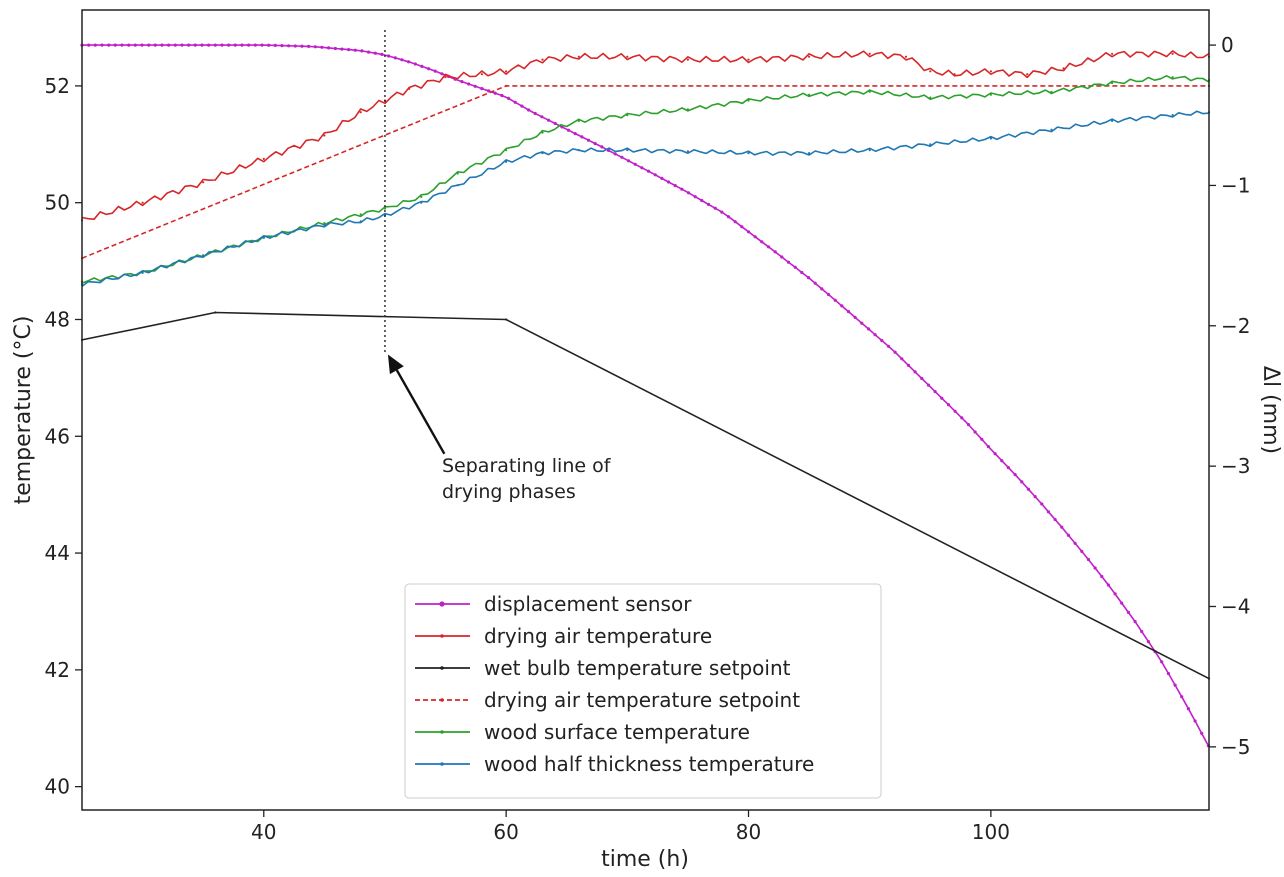 Image resolution: width=1284 pixels, height=877 pixels. I want to click on annotation-text-line-2: drying phases, so click(509, 492).